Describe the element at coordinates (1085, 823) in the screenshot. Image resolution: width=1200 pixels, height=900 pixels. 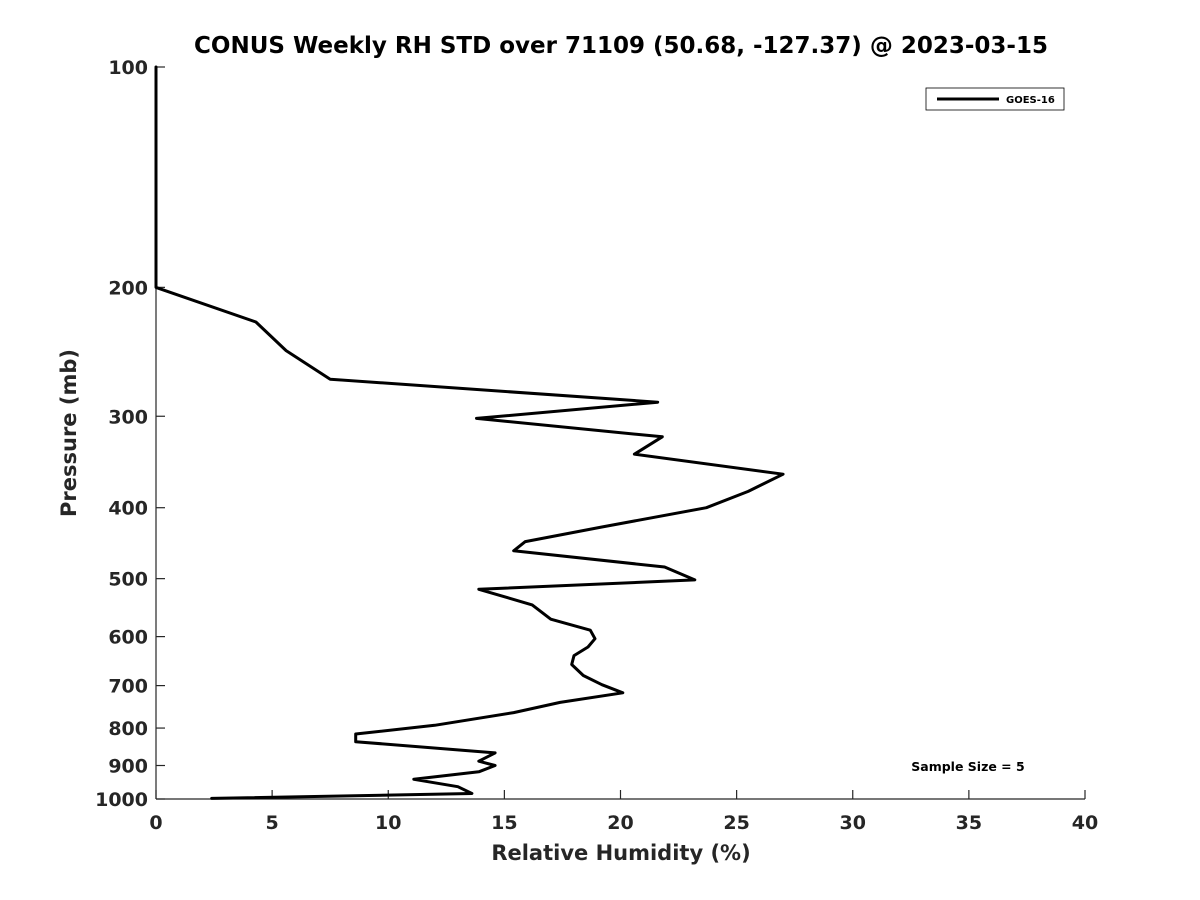
I see `x-tick-label: 40` at that location.